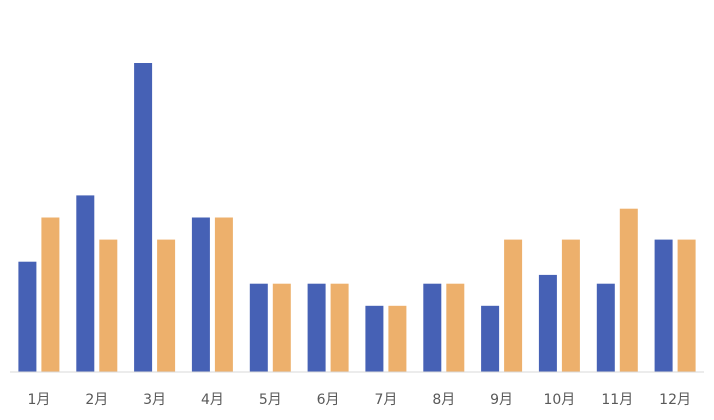  Describe the element at coordinates (443, 400) in the screenshot. I see `x-tick-label: 8月` at that location.